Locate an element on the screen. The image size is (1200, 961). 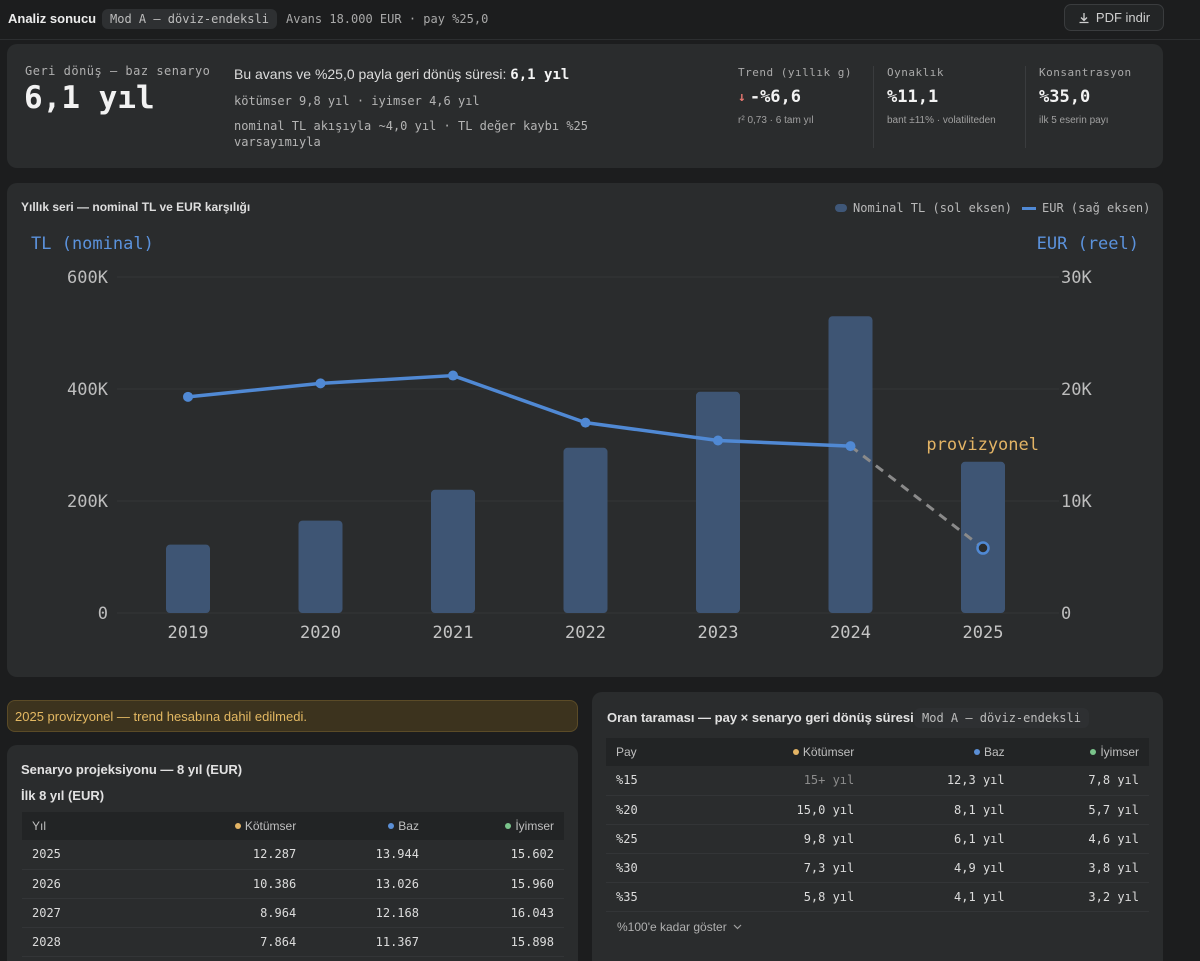
legend-bar-swatch is located at coordinates (841, 208).